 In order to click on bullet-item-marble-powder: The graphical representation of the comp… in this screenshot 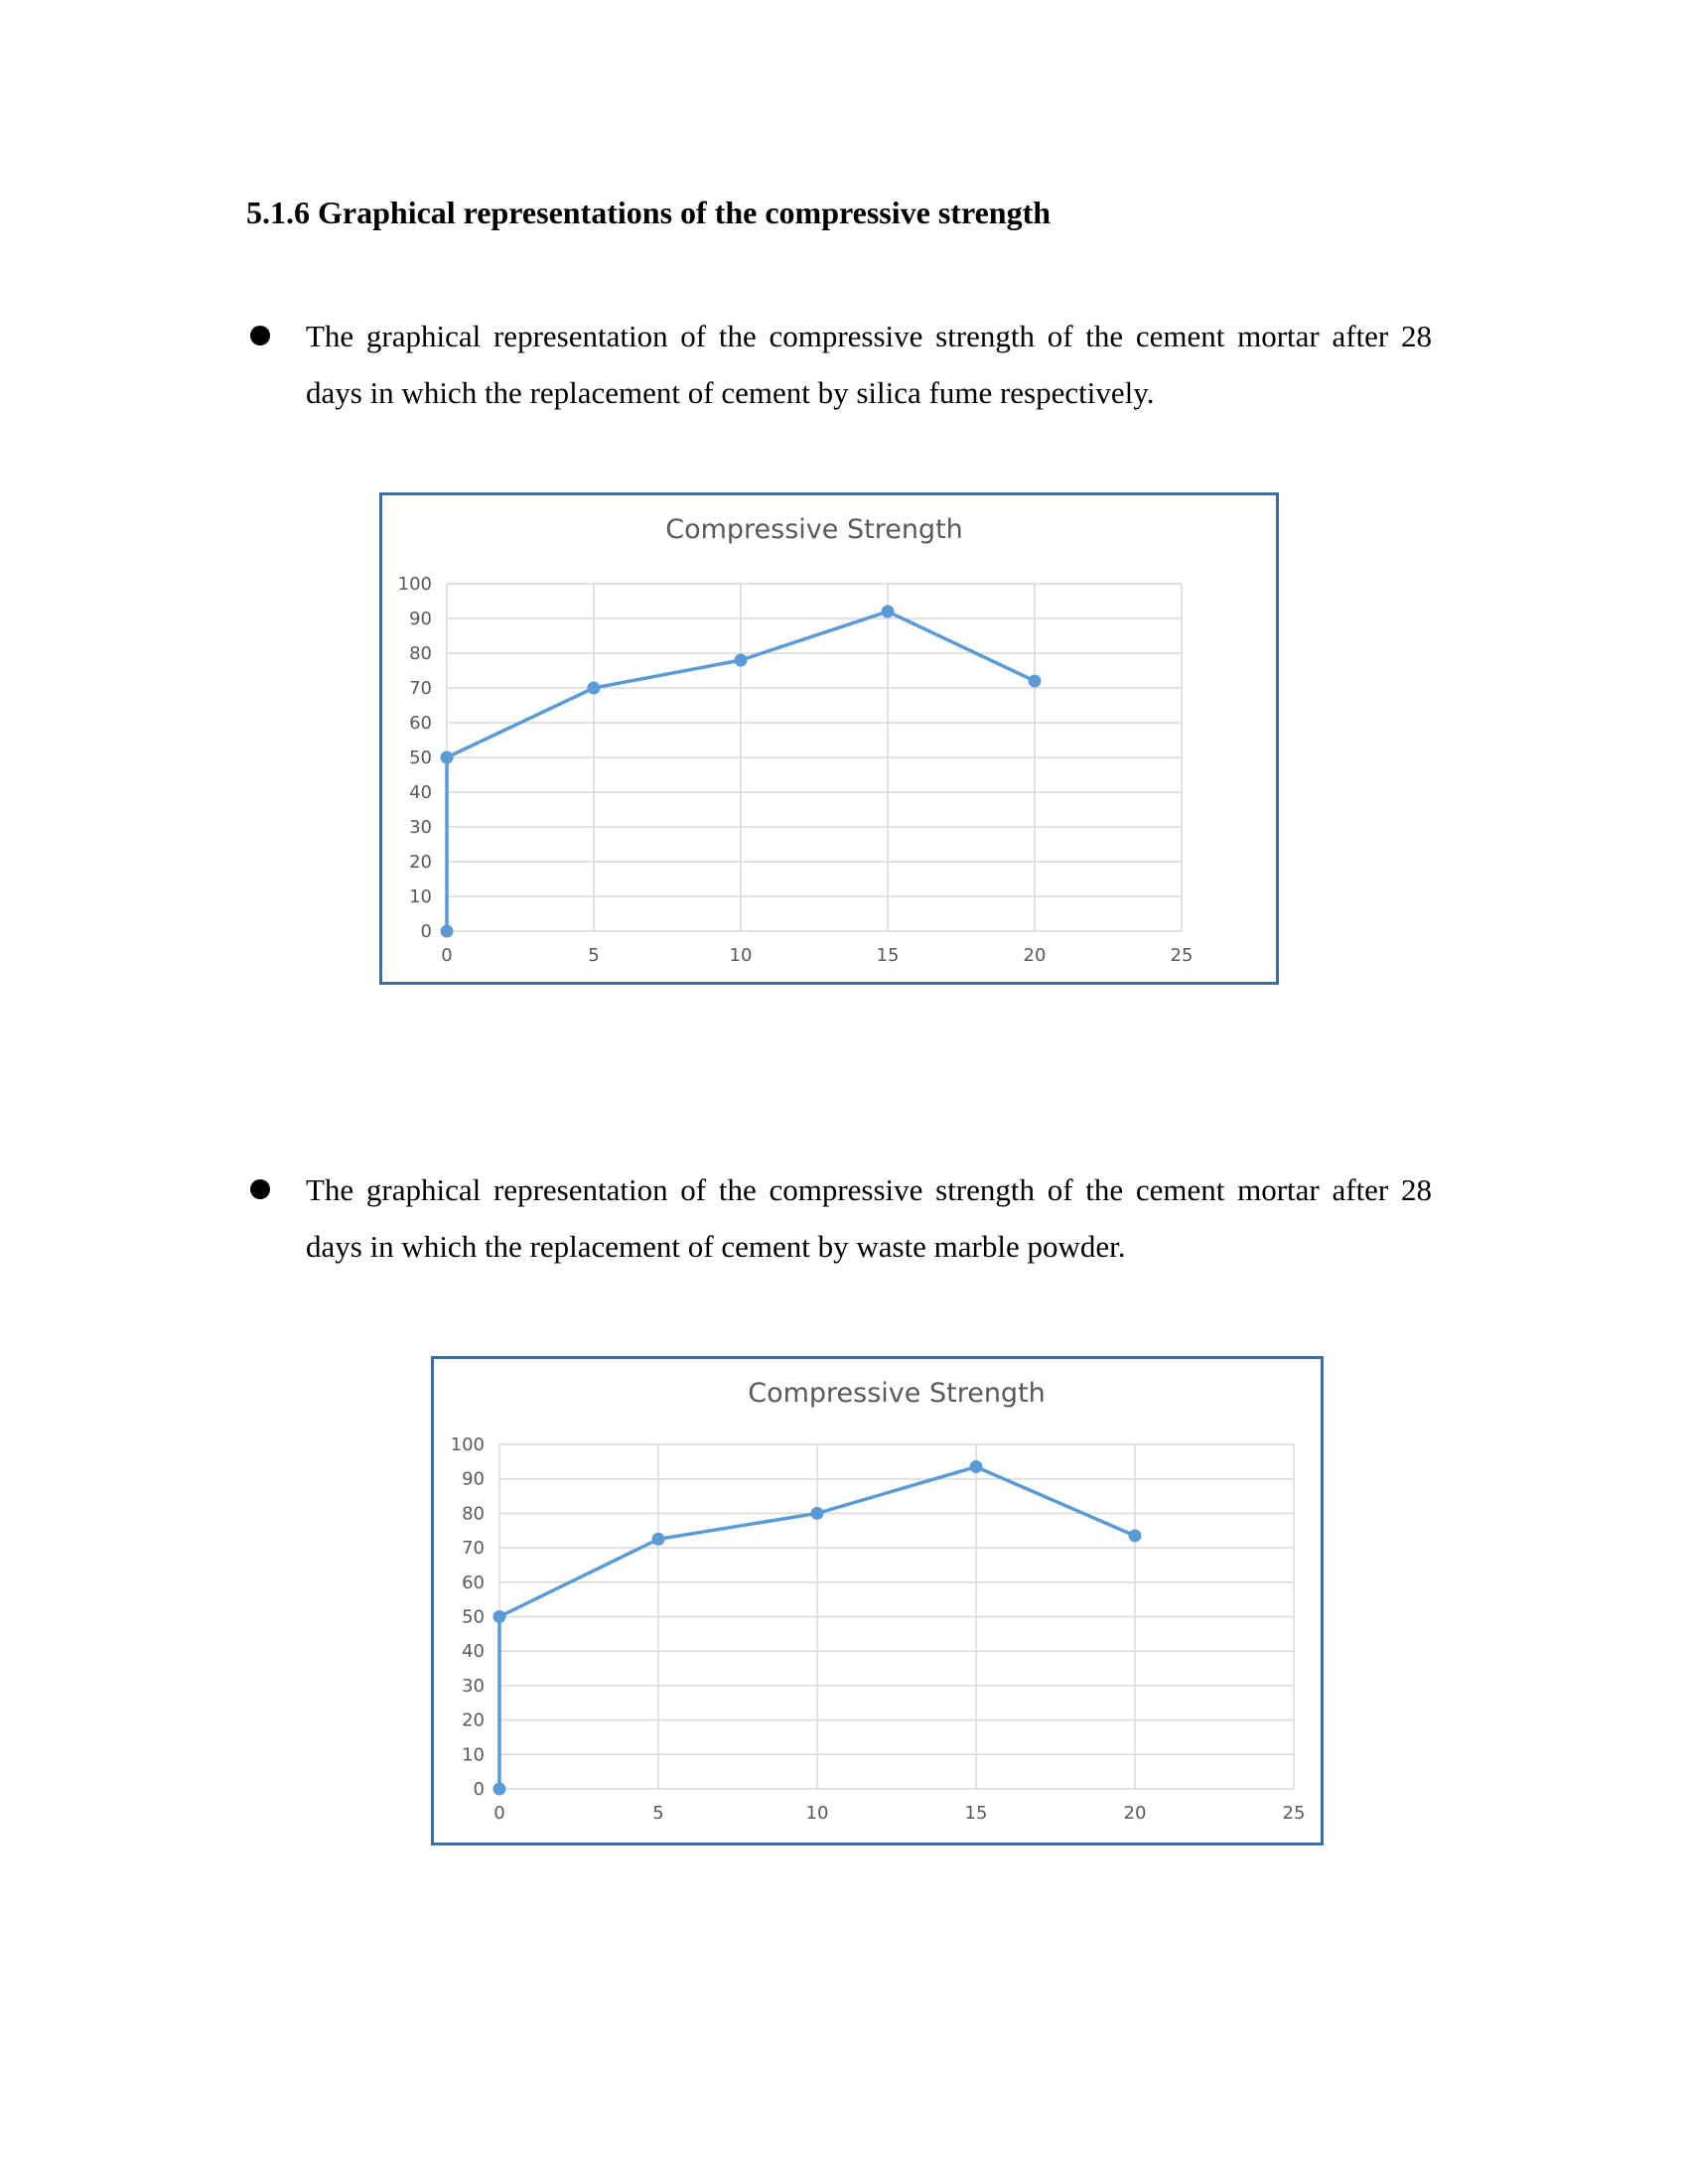, I will do `click(839, 1218)`.